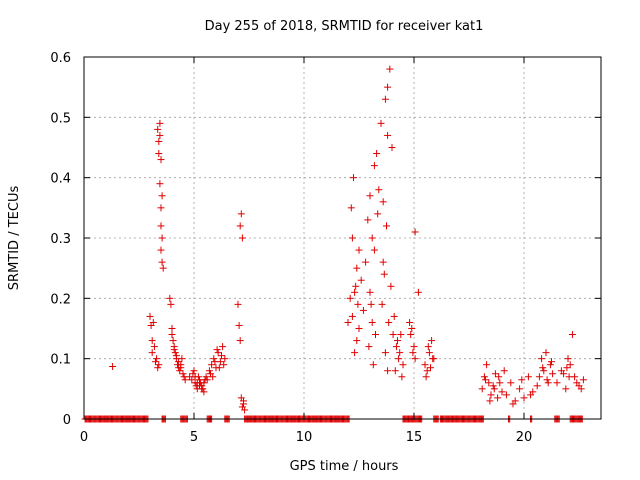 This screenshot has width=640, height=480. What do you see at coordinates (60, 118) in the screenshot?
I see `y-tick-label: 0.5` at bounding box center [60, 118].